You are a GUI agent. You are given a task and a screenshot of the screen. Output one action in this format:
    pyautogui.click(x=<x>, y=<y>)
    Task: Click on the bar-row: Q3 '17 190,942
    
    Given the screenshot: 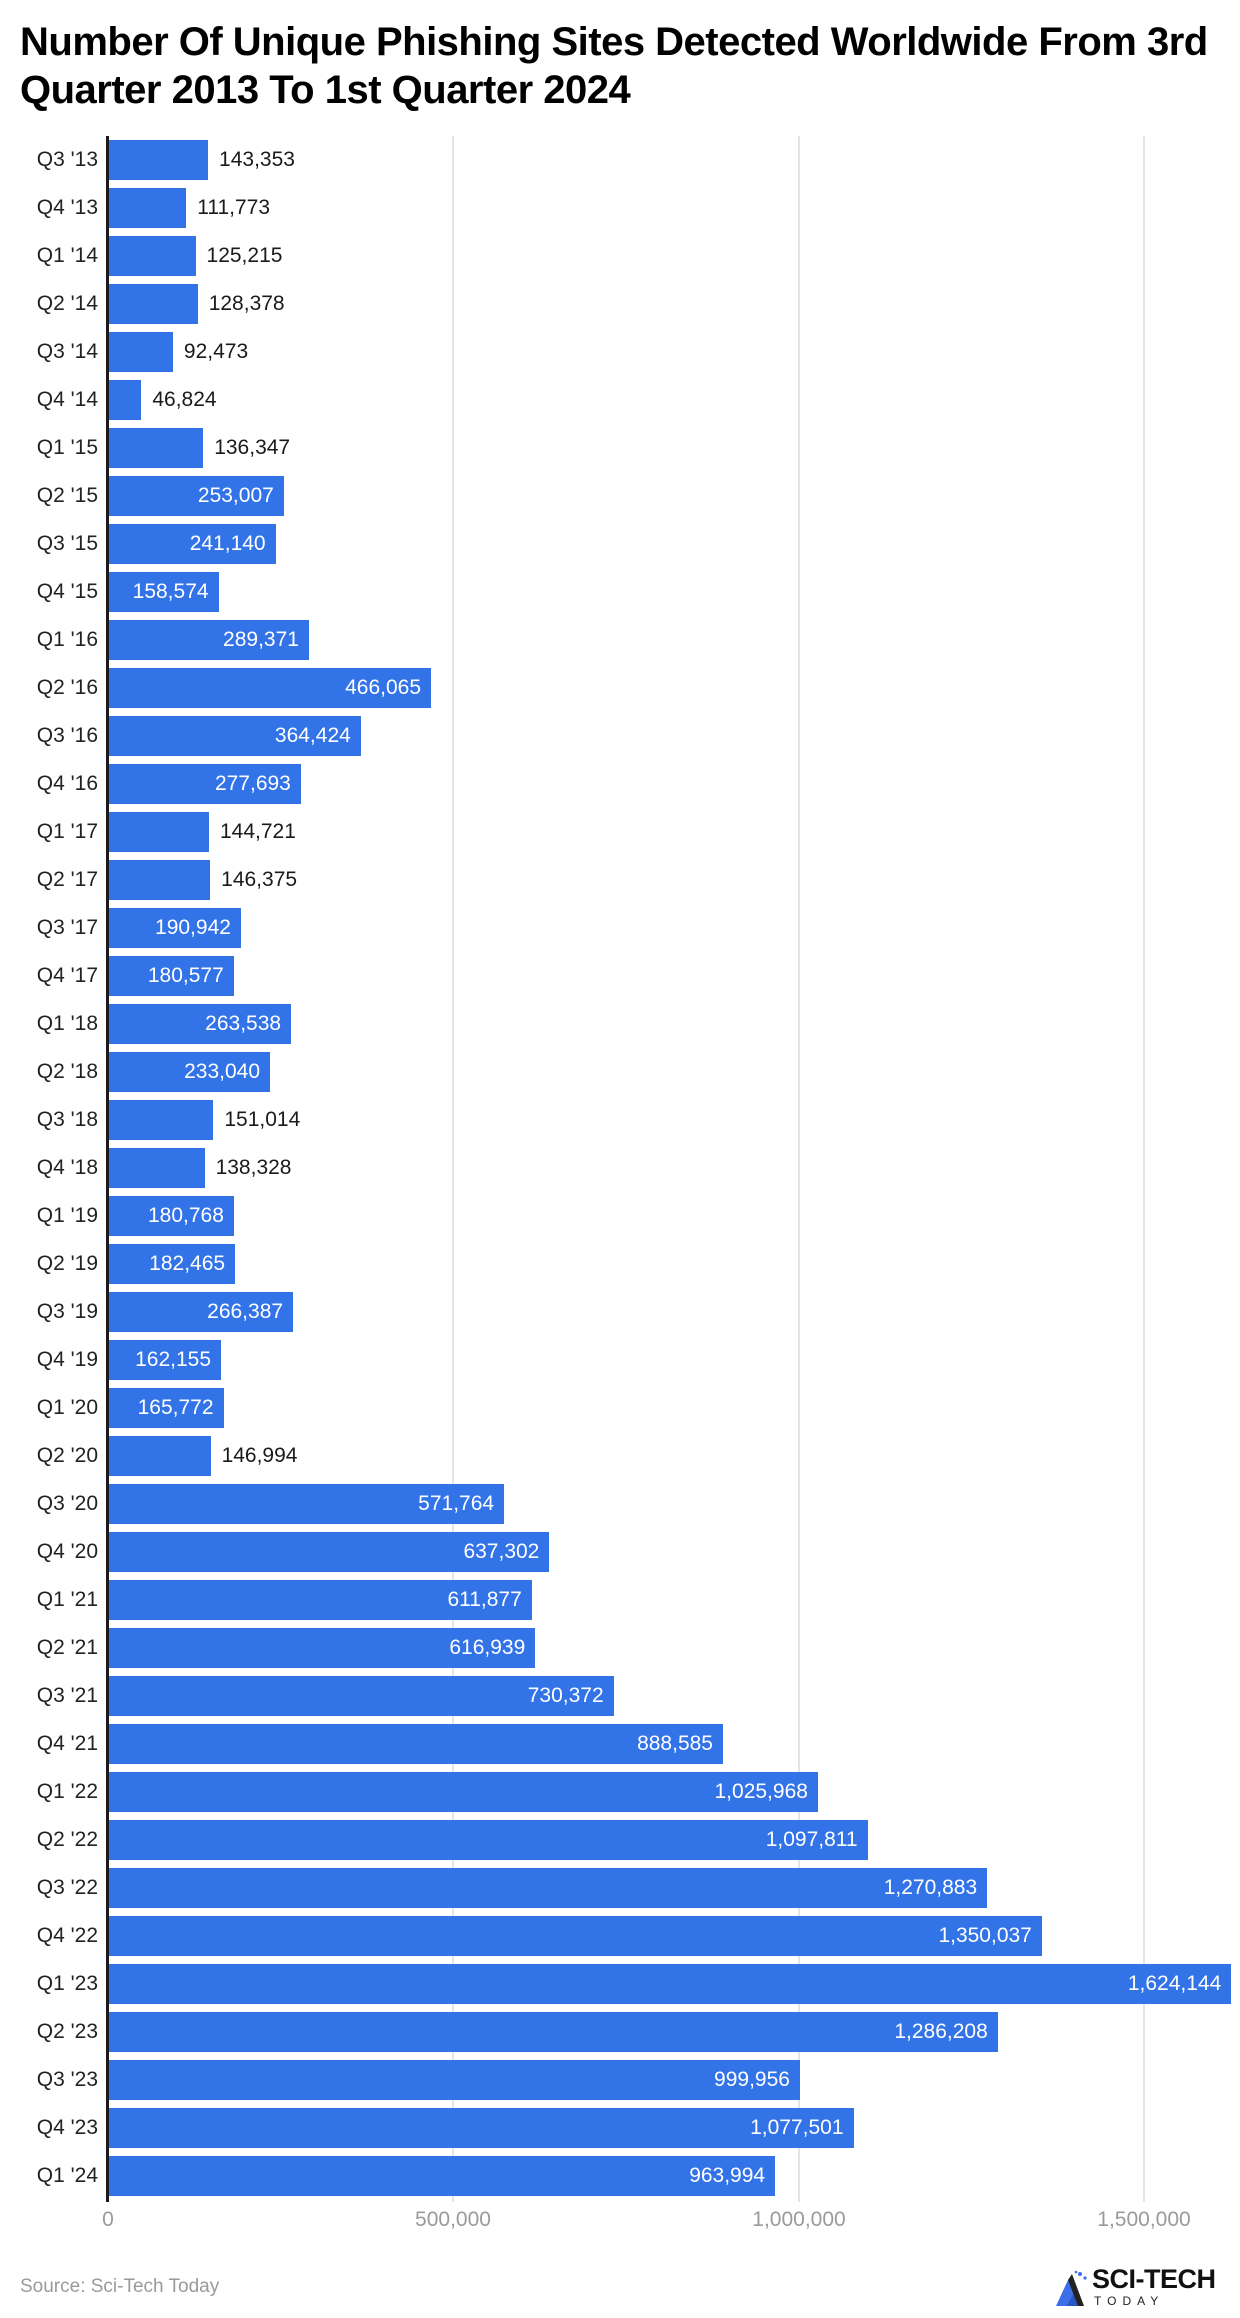 What is the action you would take?
    pyautogui.click(x=620, y=928)
    